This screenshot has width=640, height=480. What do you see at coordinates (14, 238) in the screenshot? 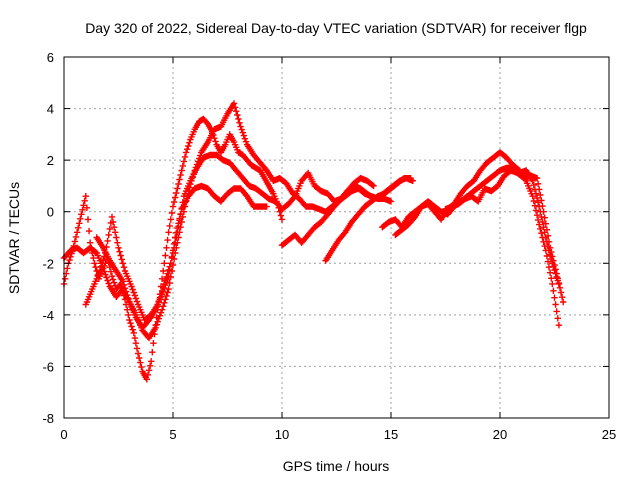
I see `y-axis-label: SDTVAR / TECUs` at bounding box center [14, 238].